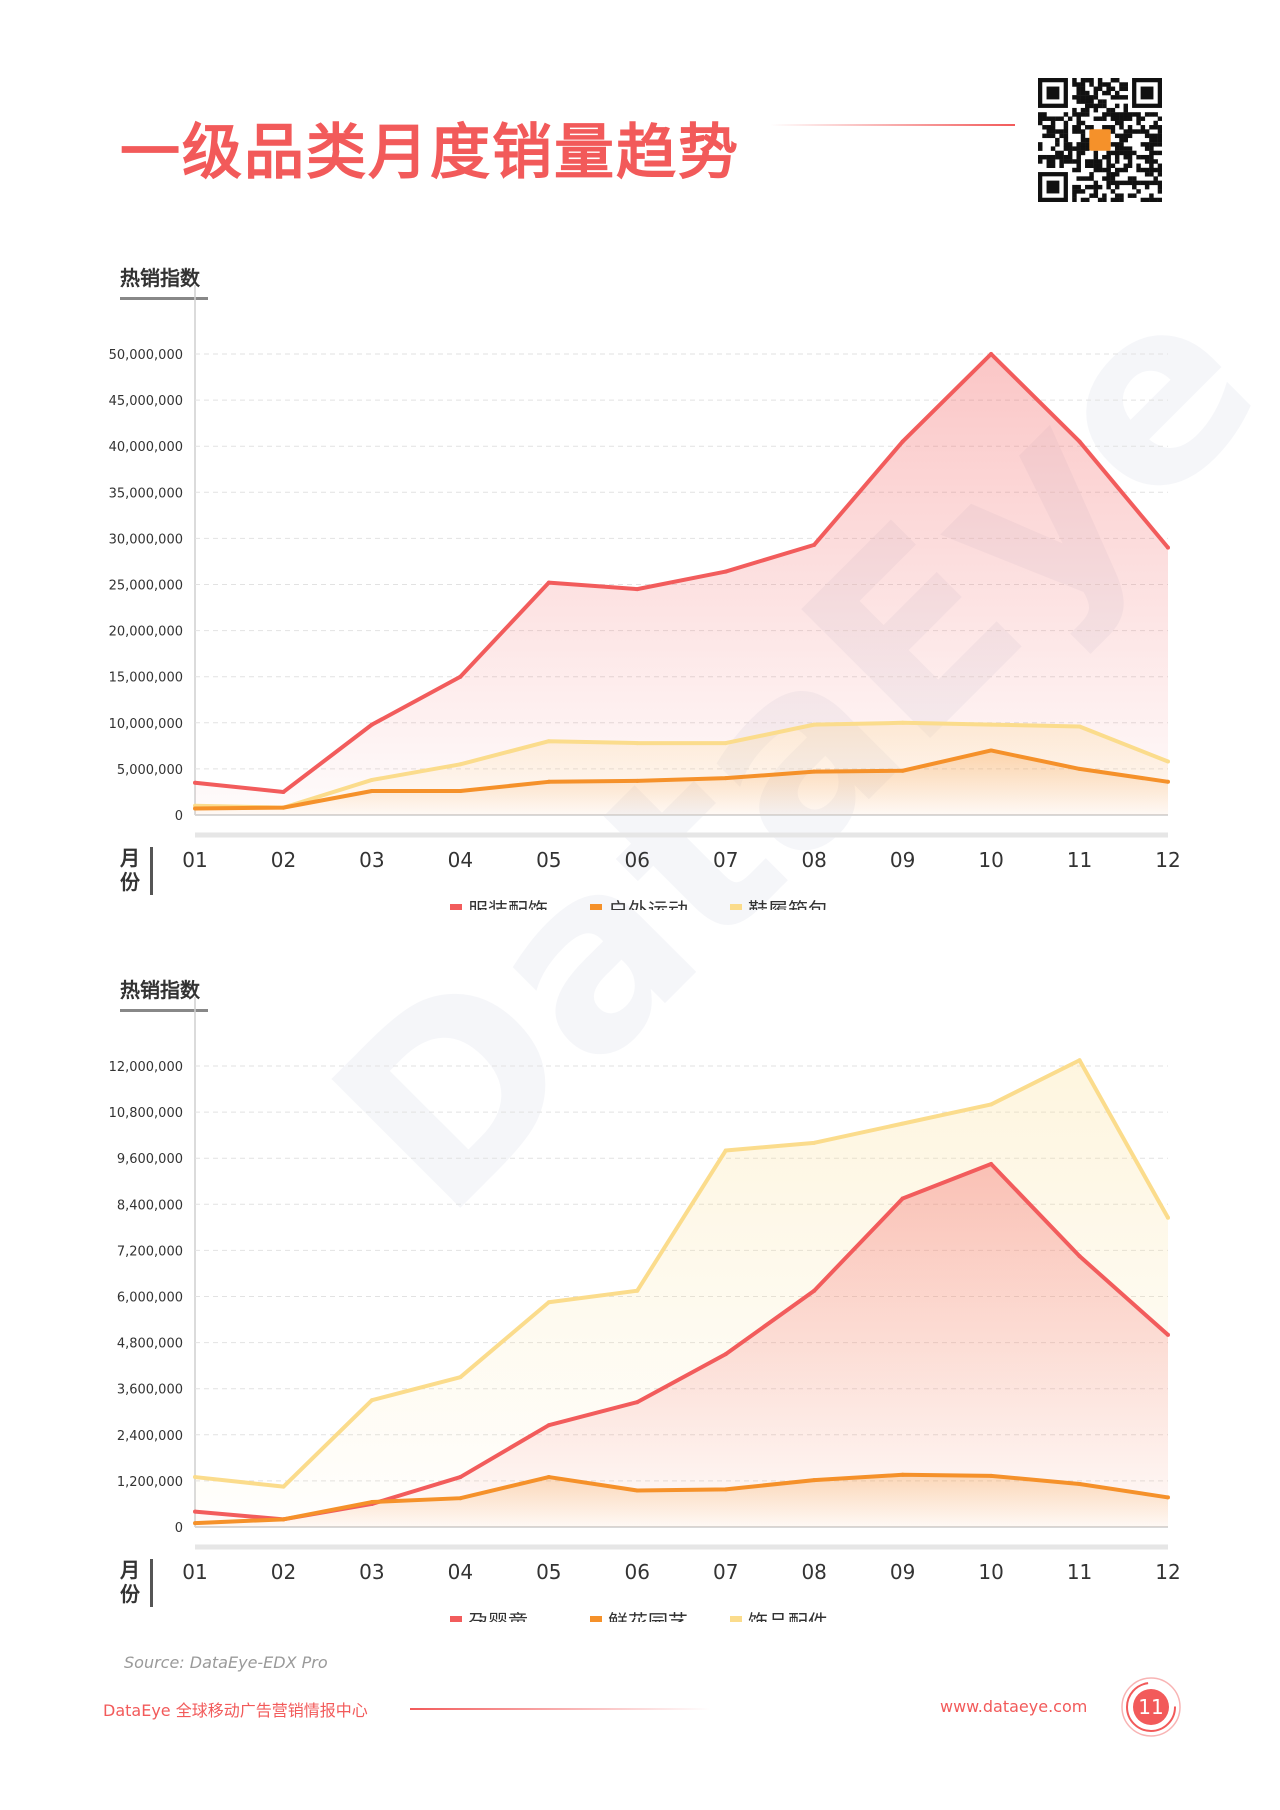 The image size is (1280, 1810). Describe the element at coordinates (498, 1616) in the screenshot. I see `legend-label: 孕婴童` at that location.